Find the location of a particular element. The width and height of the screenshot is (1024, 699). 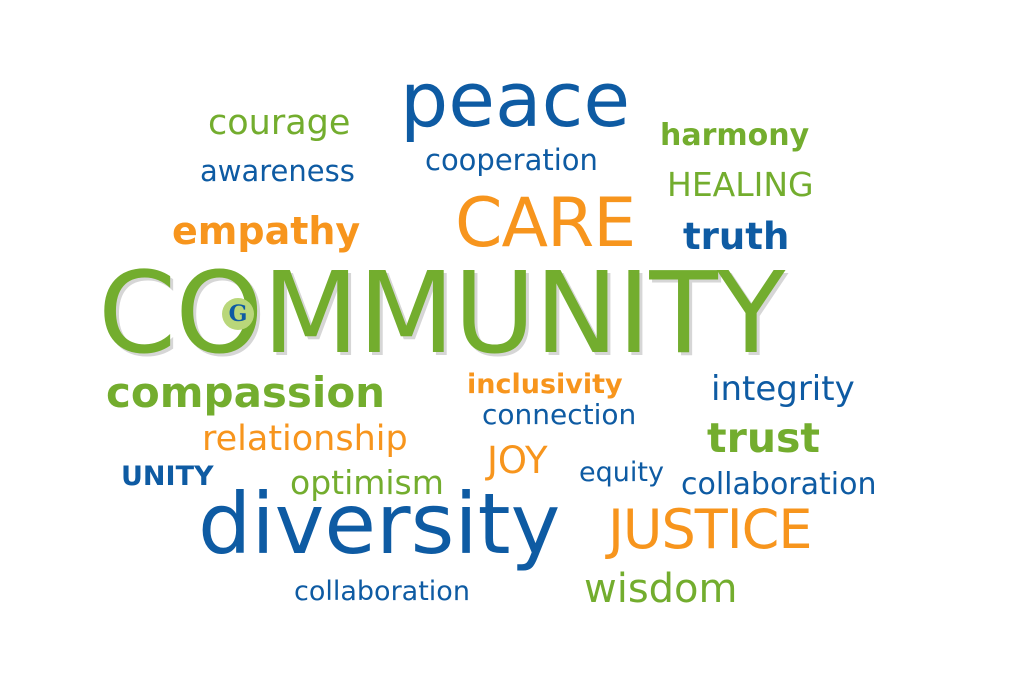

word-awareness: awareness is located at coordinates (277, 171).